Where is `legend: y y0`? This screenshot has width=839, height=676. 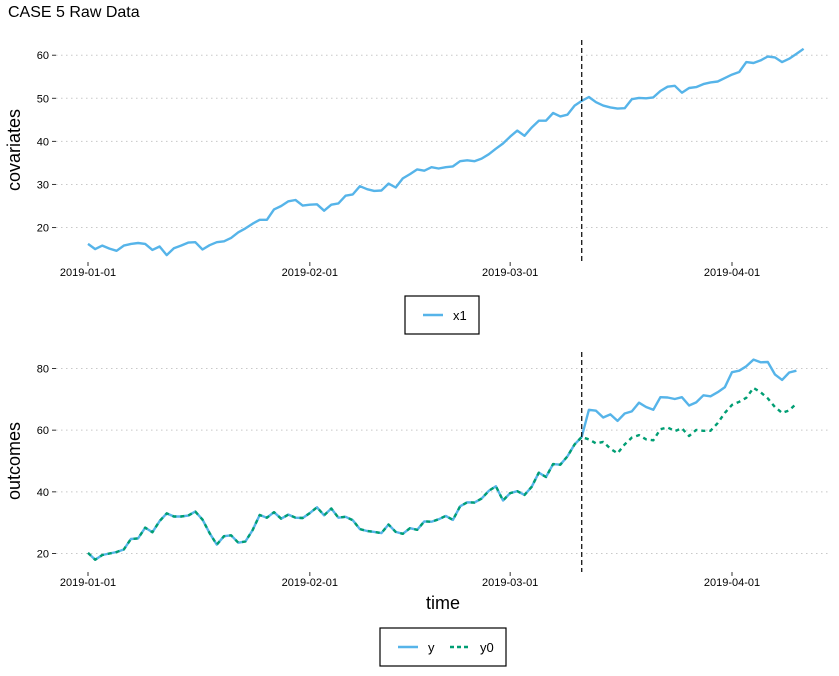
legend: y y0 is located at coordinates (443, 647).